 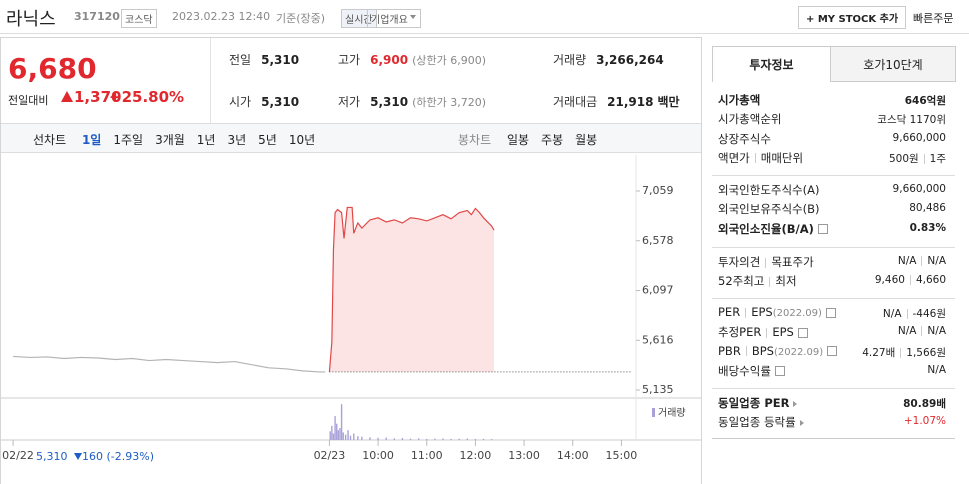 I want to click on label-part: PBR, so click(x=729, y=350).